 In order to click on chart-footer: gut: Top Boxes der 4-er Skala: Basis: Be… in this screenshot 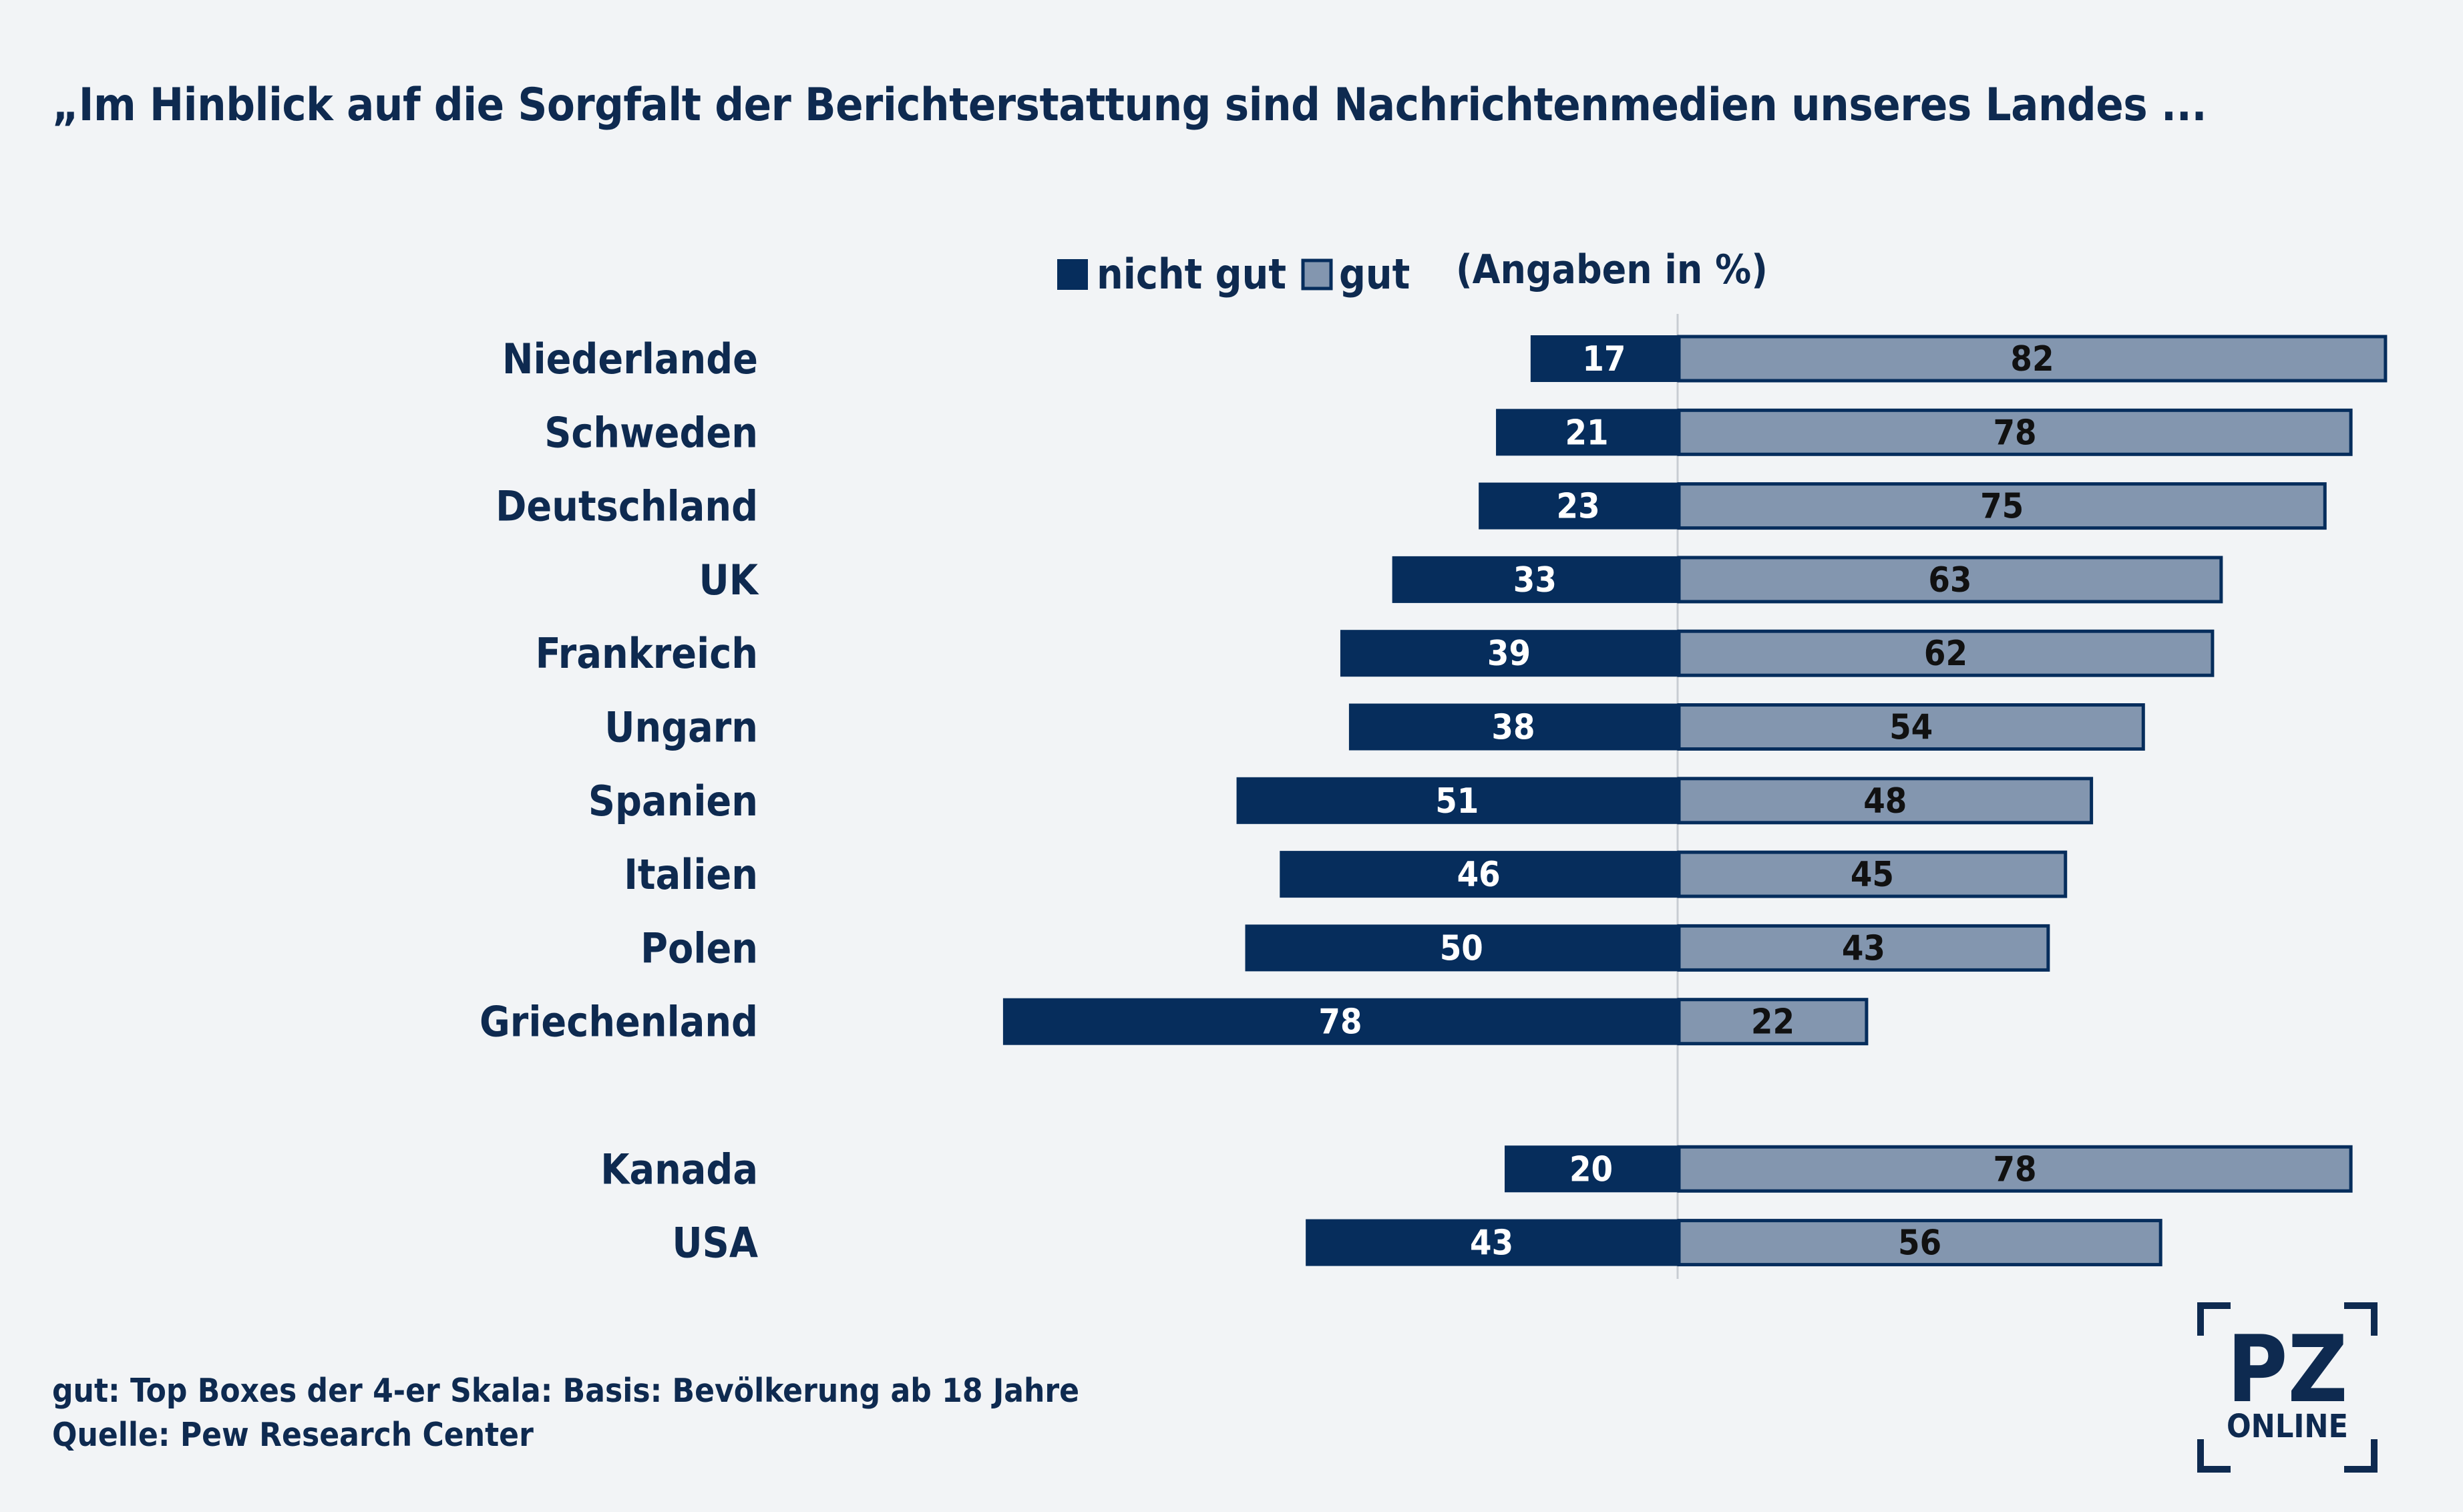, I will do `click(565, 1413)`.